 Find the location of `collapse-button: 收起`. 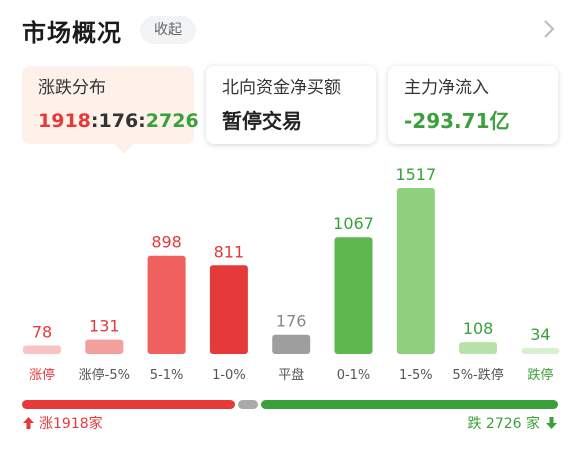

collapse-button: 收起 is located at coordinates (168, 30).